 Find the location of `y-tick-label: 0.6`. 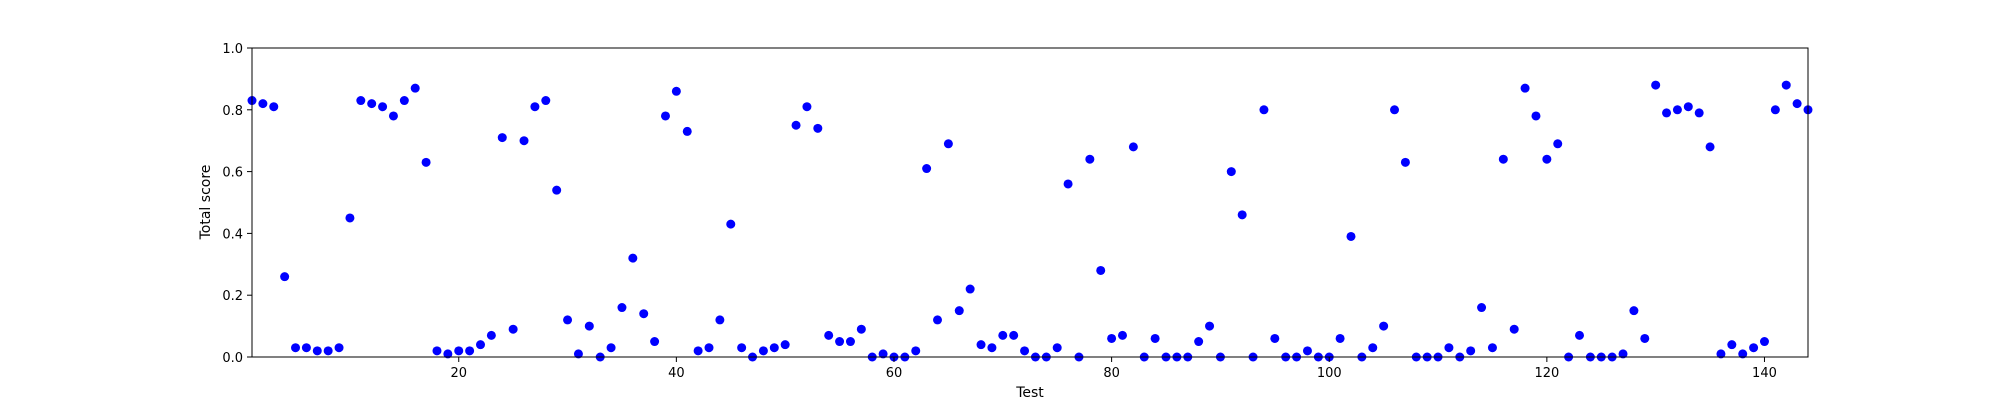

y-tick-label: 0.6 is located at coordinates (232, 173).